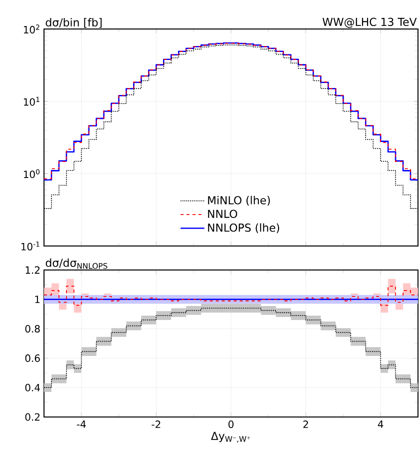  Describe the element at coordinates (33, 270) in the screenshot. I see `y-tick-label: 1.2` at that location.